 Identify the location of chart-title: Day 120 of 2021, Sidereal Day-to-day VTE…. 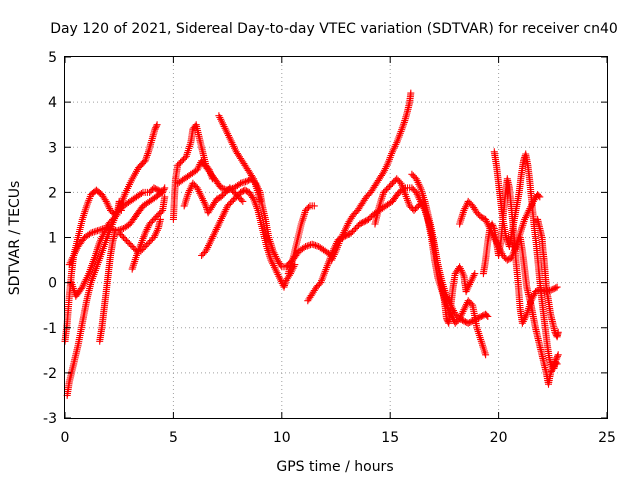
(334, 29).